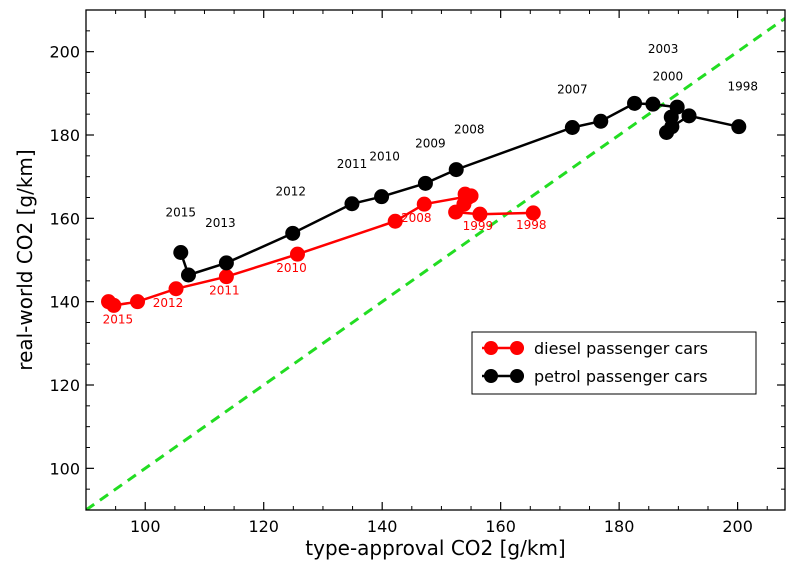 The height and width of the screenshot is (565, 786). What do you see at coordinates (663, 49) in the screenshot?
I see `year-label-petrol: 2003` at bounding box center [663, 49].